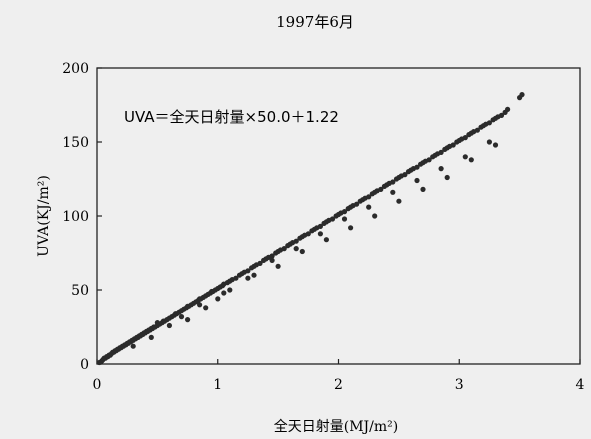 This screenshot has height=439, width=591. Describe the element at coordinates (75, 143) in the screenshot. I see `y-tick-label: 150` at that location.